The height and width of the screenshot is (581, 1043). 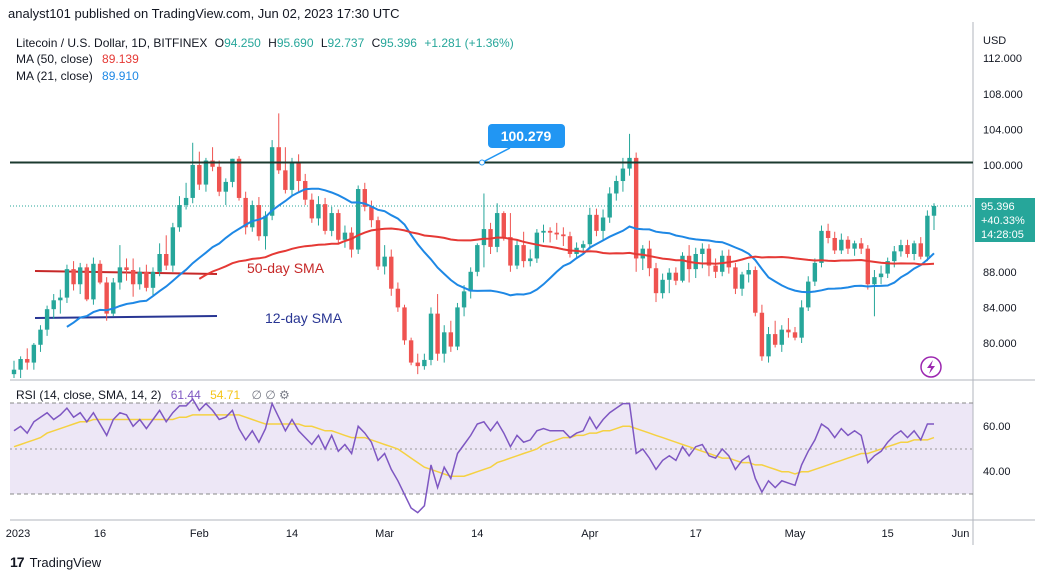 I want to click on time-axis-label: Mar, so click(x=384, y=534).